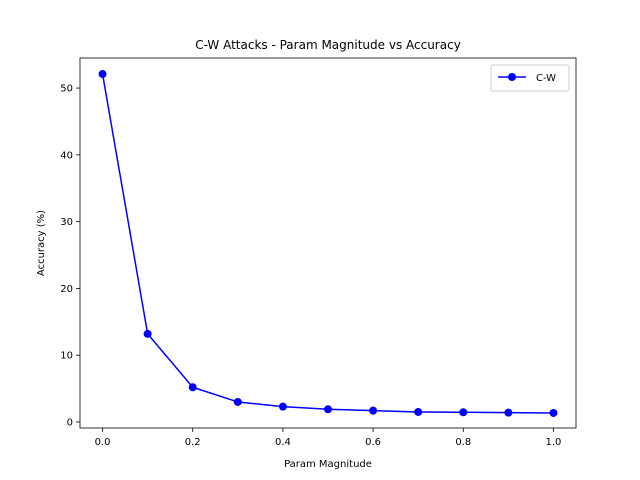 The width and height of the screenshot is (640, 480). Describe the element at coordinates (554, 442) in the screenshot. I see `x-tick-label: 1.0` at that location.